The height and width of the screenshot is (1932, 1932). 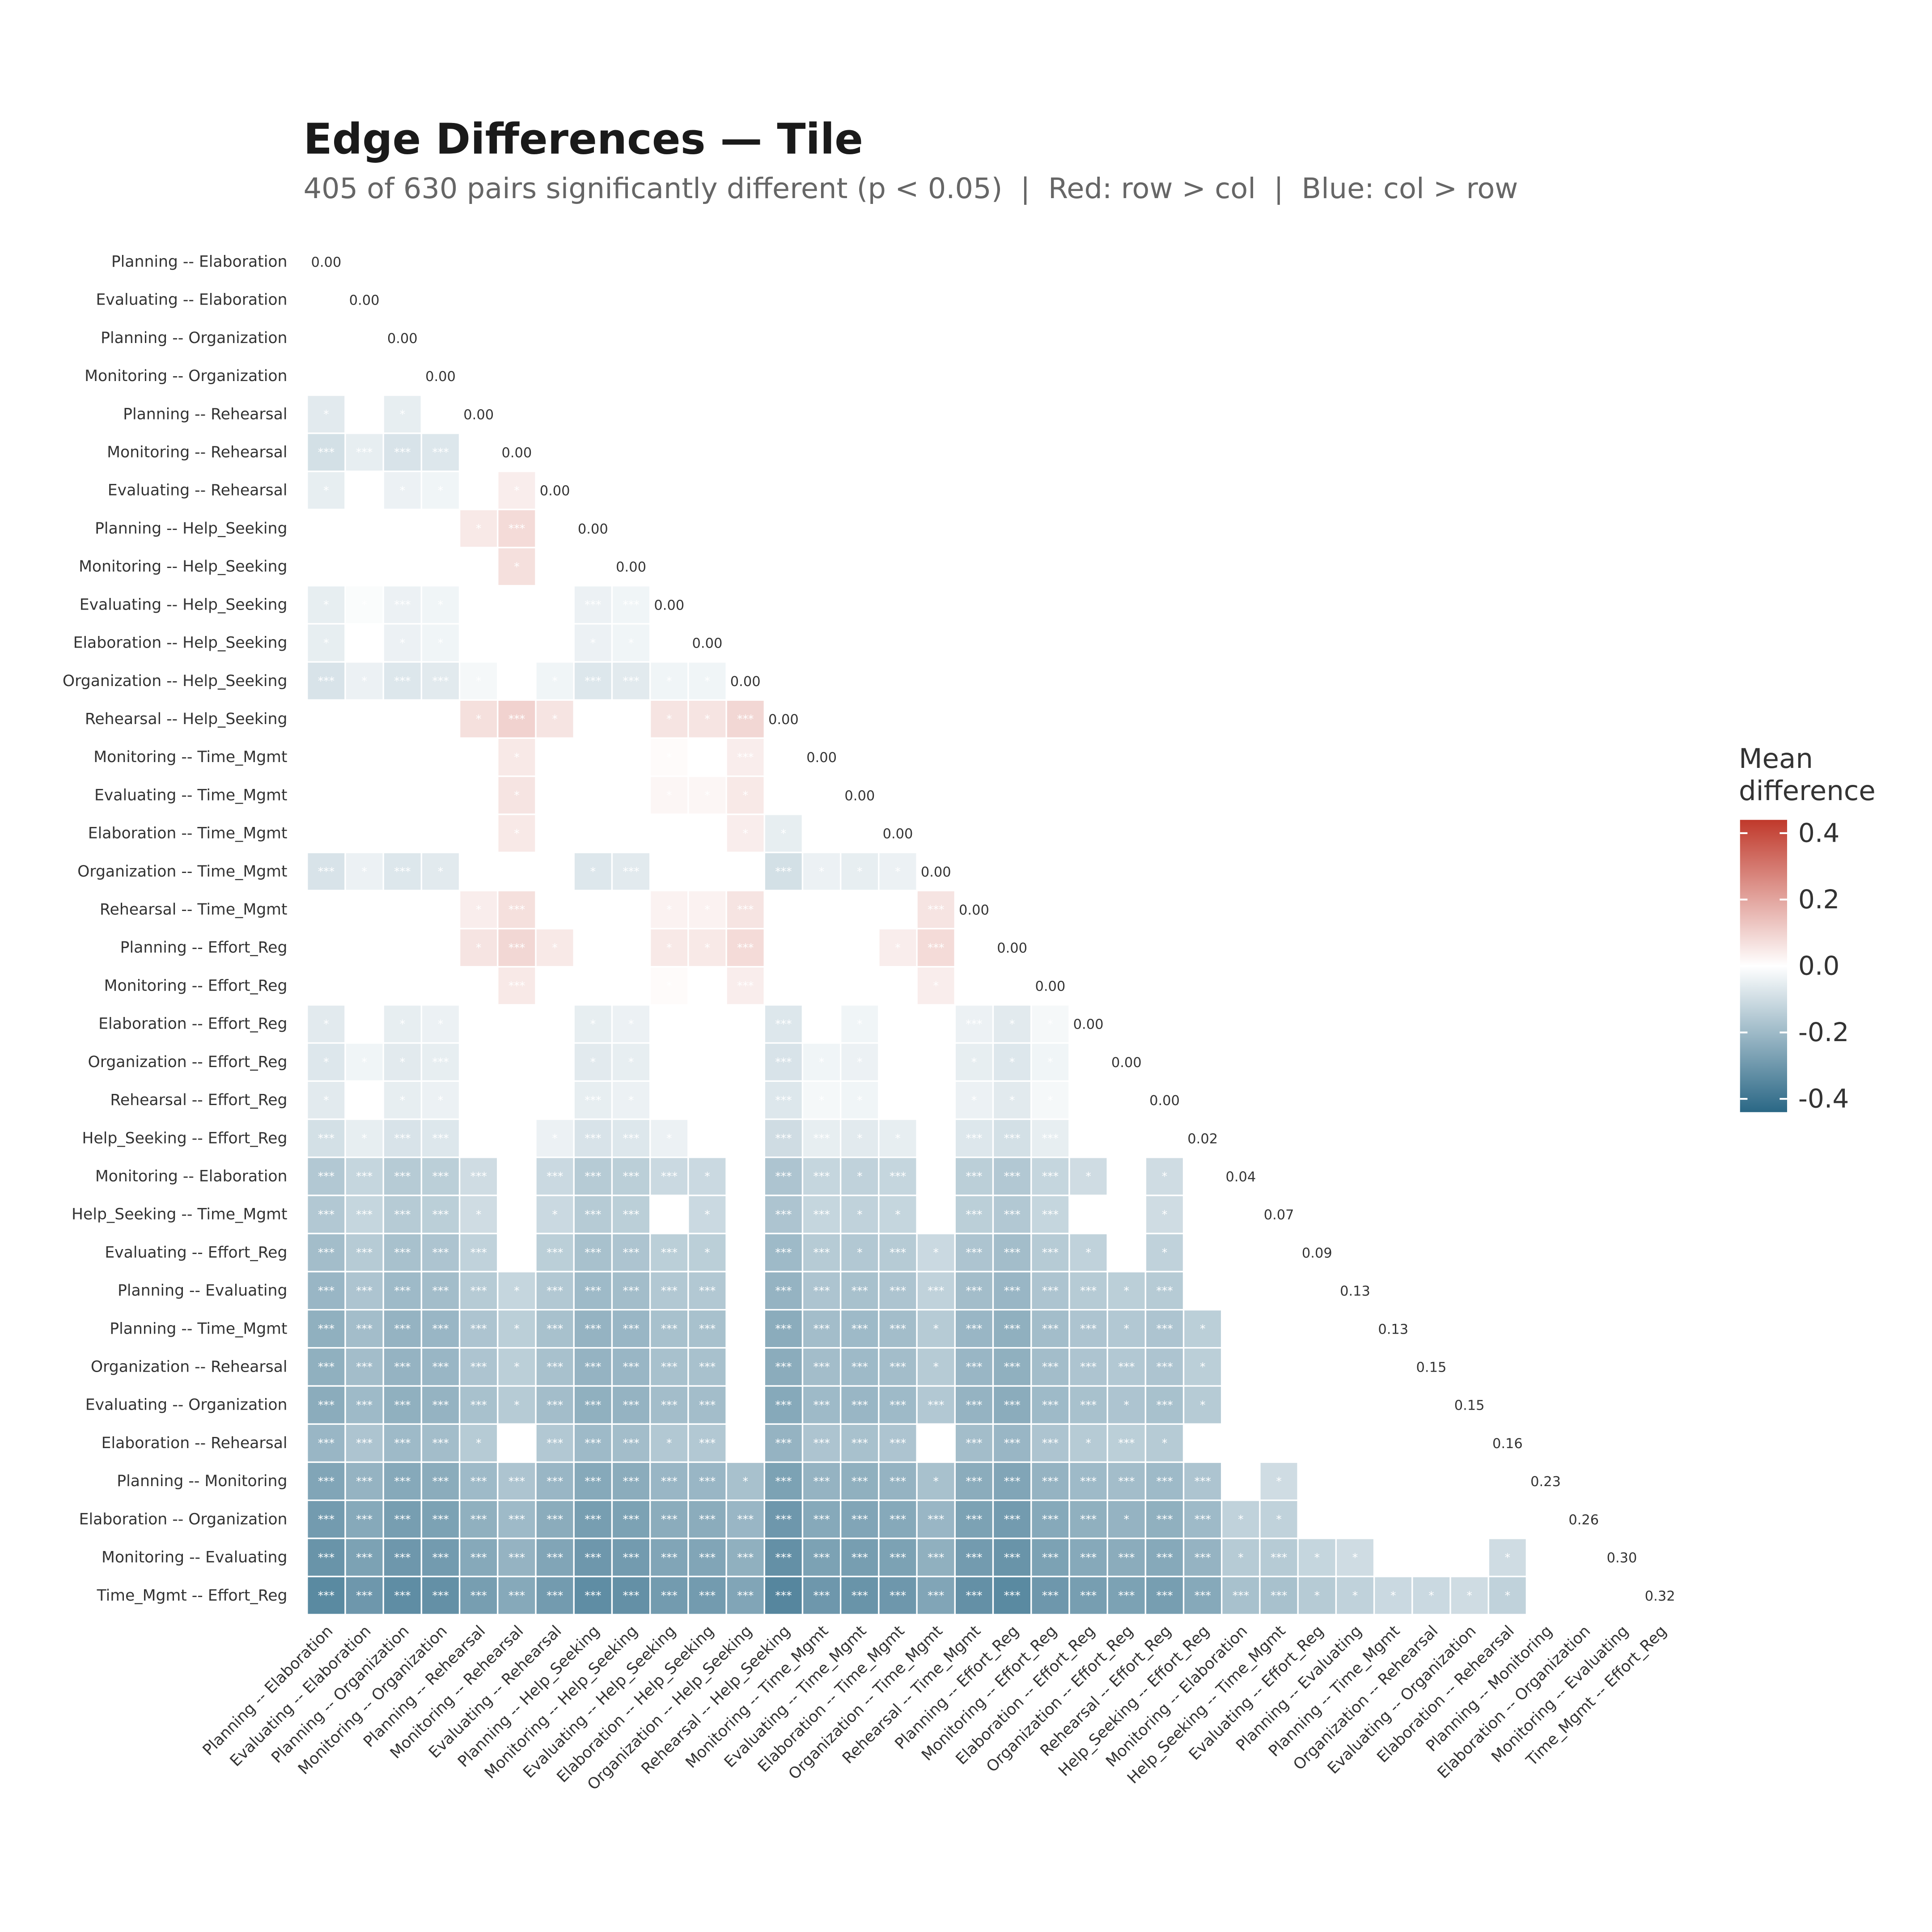 What do you see at coordinates (190, 757) in the screenshot?
I see `row-label: Monitoring -- Time_Mgmt` at bounding box center [190, 757].